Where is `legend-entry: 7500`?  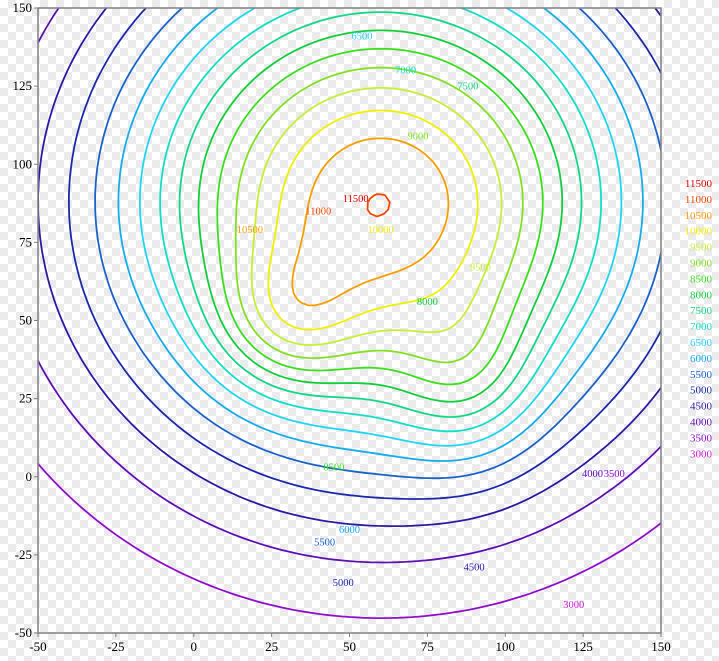
legend-entry: 7500 is located at coordinates (701, 311).